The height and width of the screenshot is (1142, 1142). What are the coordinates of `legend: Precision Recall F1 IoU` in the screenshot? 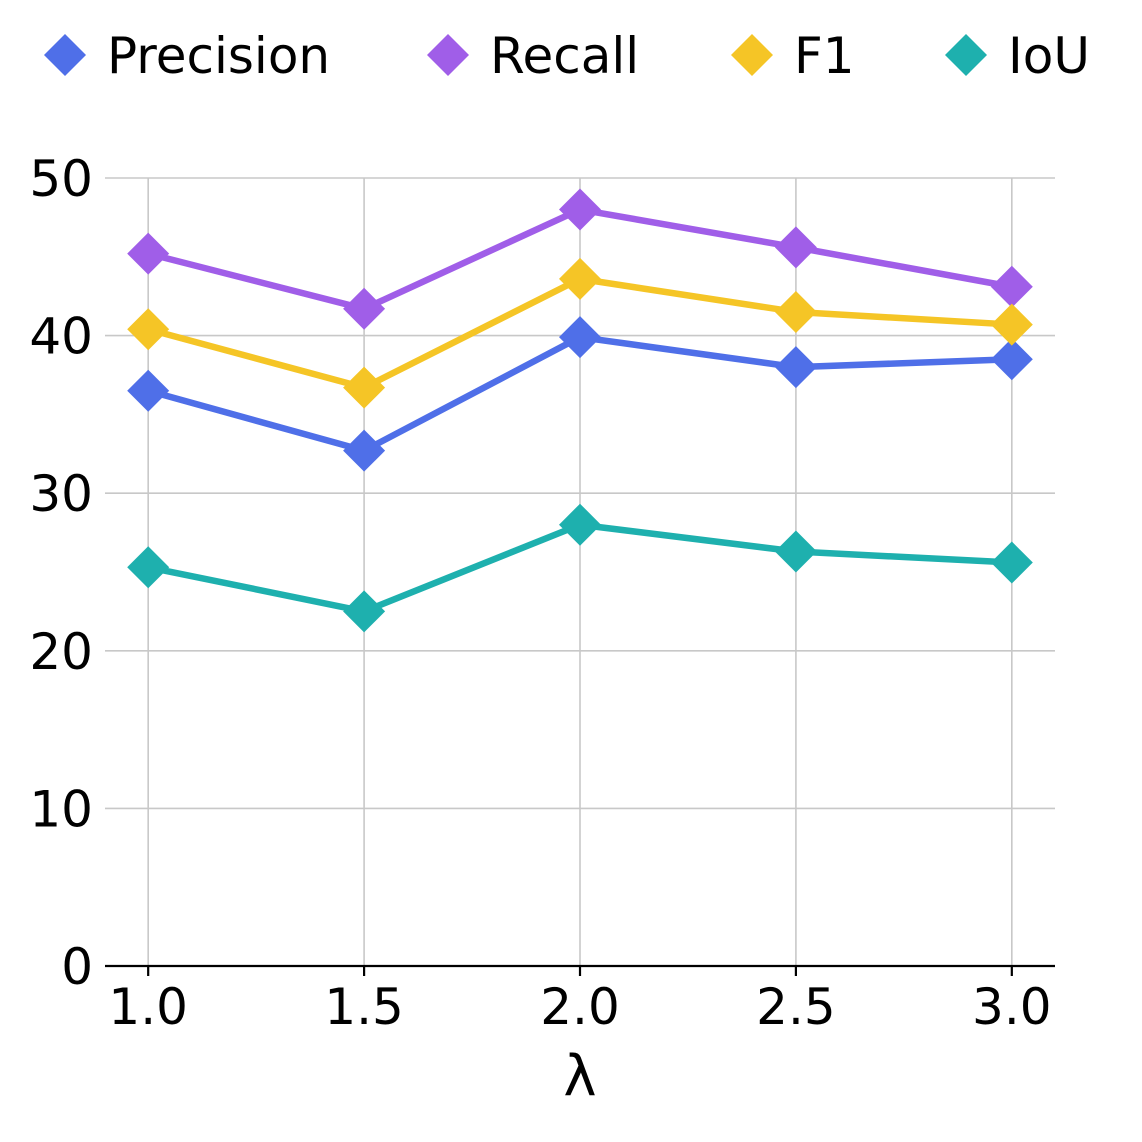 It's located at (567, 56).